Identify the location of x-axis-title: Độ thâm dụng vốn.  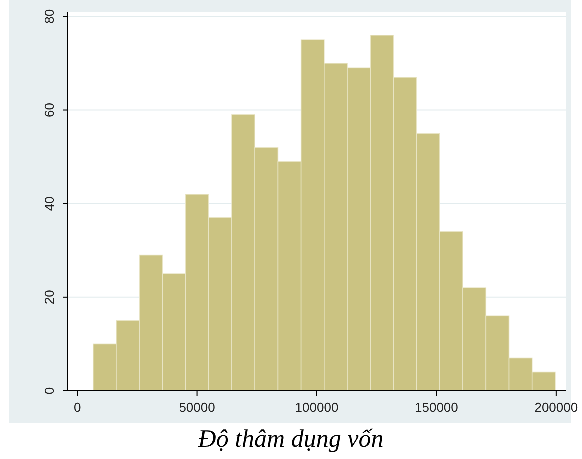
(290, 439).